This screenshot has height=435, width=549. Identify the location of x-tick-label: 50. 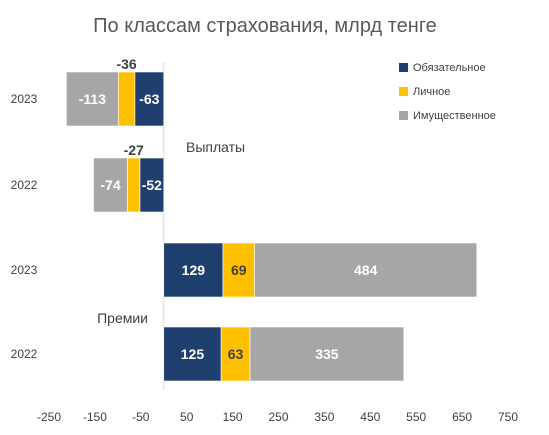
(187, 417).